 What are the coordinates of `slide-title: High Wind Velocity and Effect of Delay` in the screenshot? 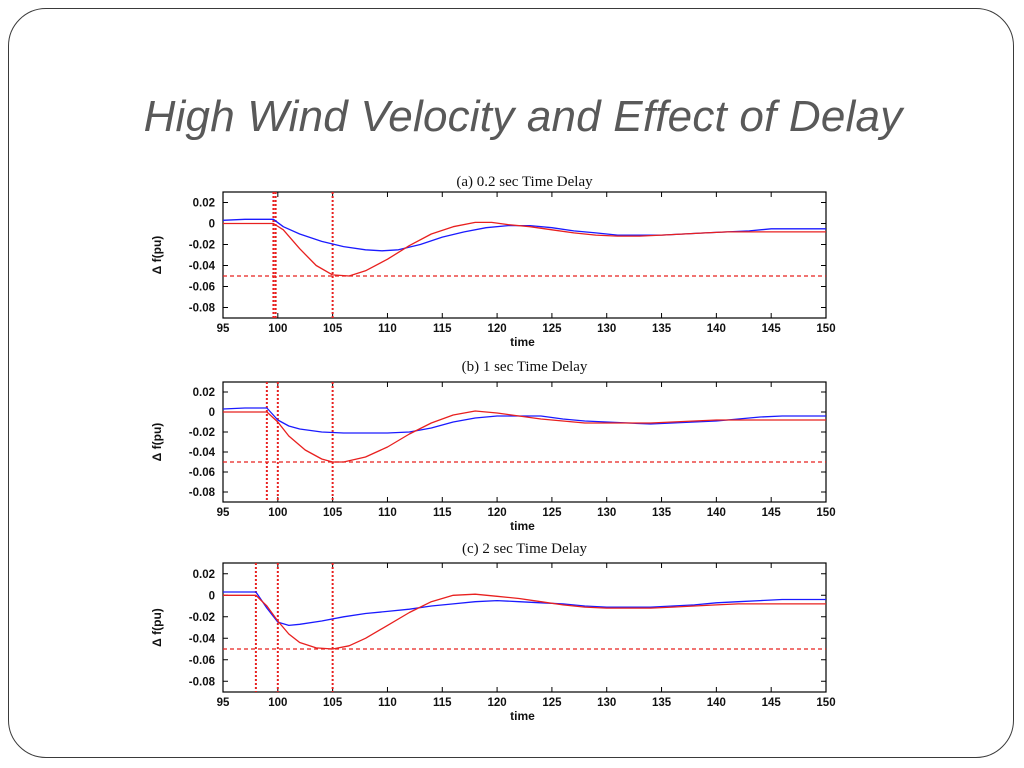 It's located at (523, 116).